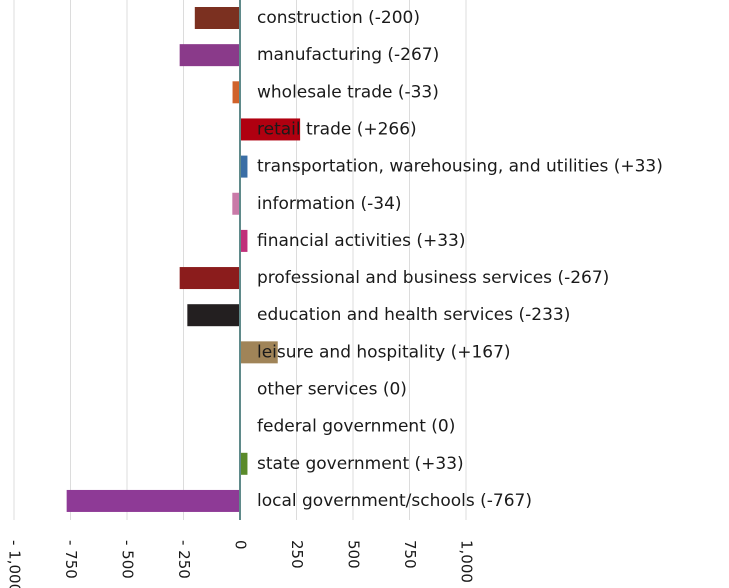 Image resolution: width=729 pixels, height=588 pixels. Describe the element at coordinates (241, 545) in the screenshot. I see `x-tick-label: 0` at that location.